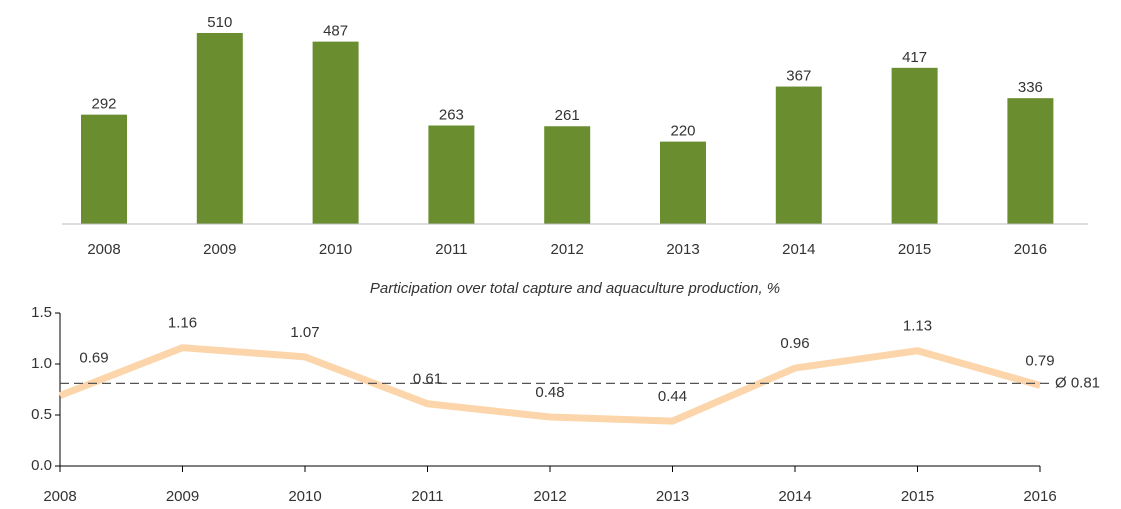 The image size is (1121, 509). I want to click on average-label: Ø 0.81, so click(1077, 382).